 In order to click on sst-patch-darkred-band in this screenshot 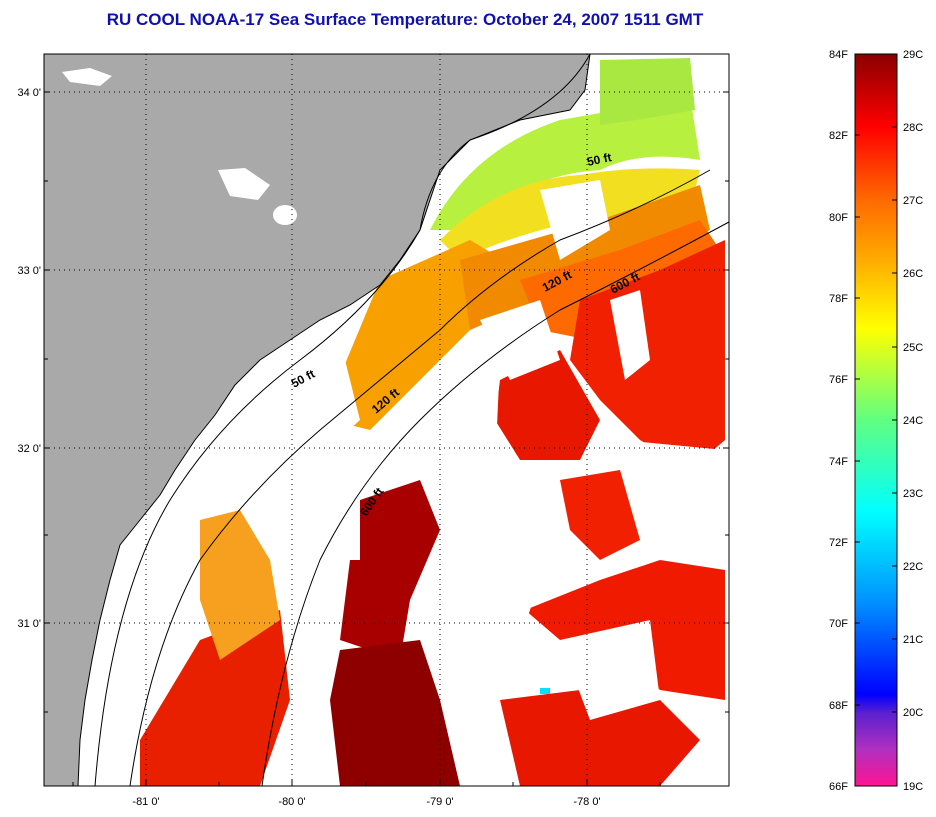, I will do `click(390, 570)`.